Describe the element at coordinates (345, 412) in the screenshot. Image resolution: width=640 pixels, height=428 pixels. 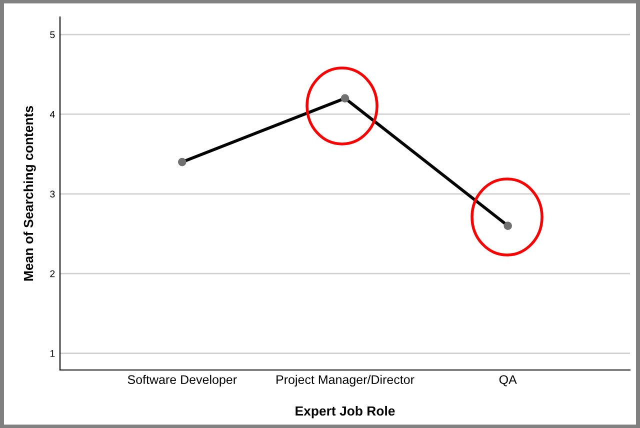
I see `x-axis-title: Expert Job Role` at that location.